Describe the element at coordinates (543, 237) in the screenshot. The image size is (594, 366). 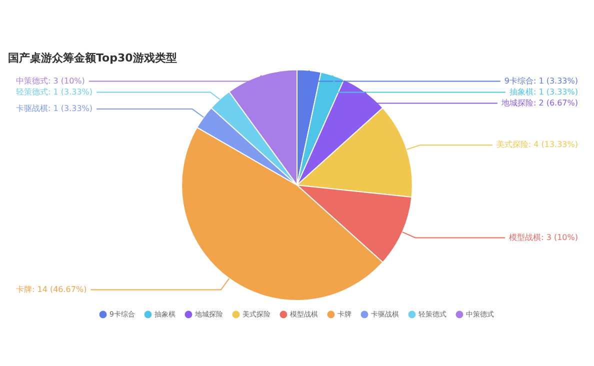
I see `data-label: 模型战棋: 3 (10%)` at that location.